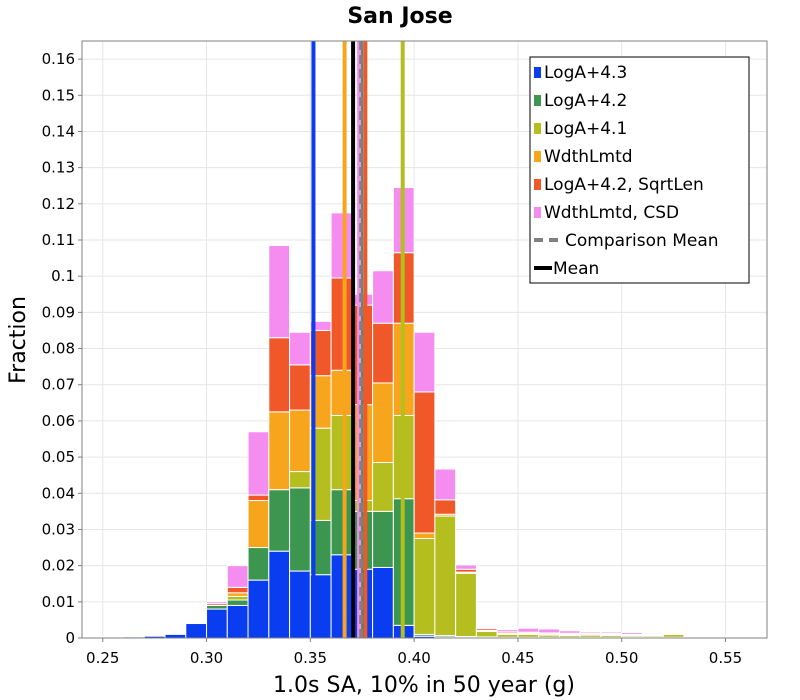 Image resolution: width=800 pixels, height=700 pixels. What do you see at coordinates (642, 241) in the screenshot?
I see `legend-label: Comparison Mean` at bounding box center [642, 241].